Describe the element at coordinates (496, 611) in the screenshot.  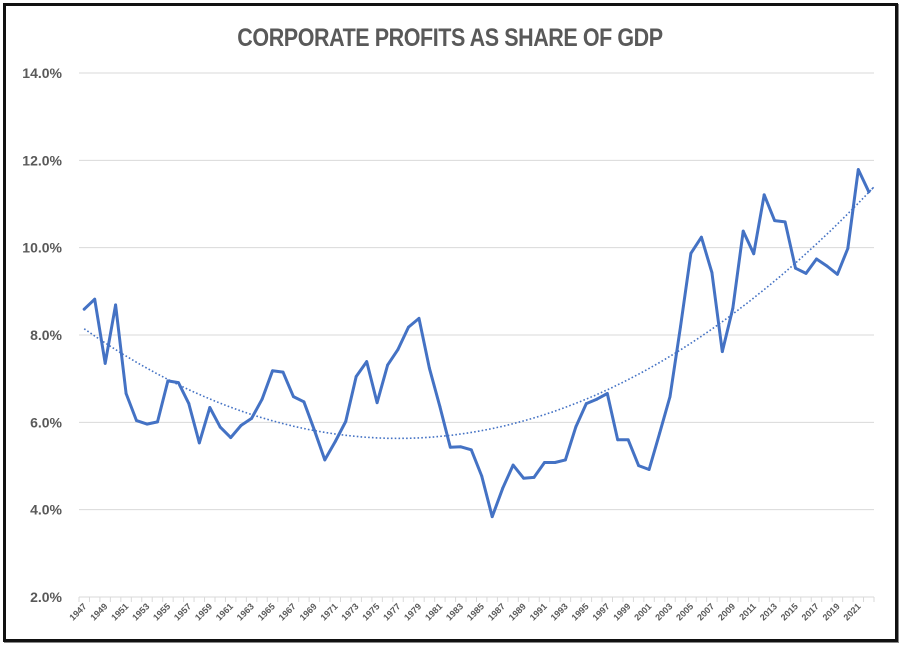
I see `x-tick-label: 1987` at that location.